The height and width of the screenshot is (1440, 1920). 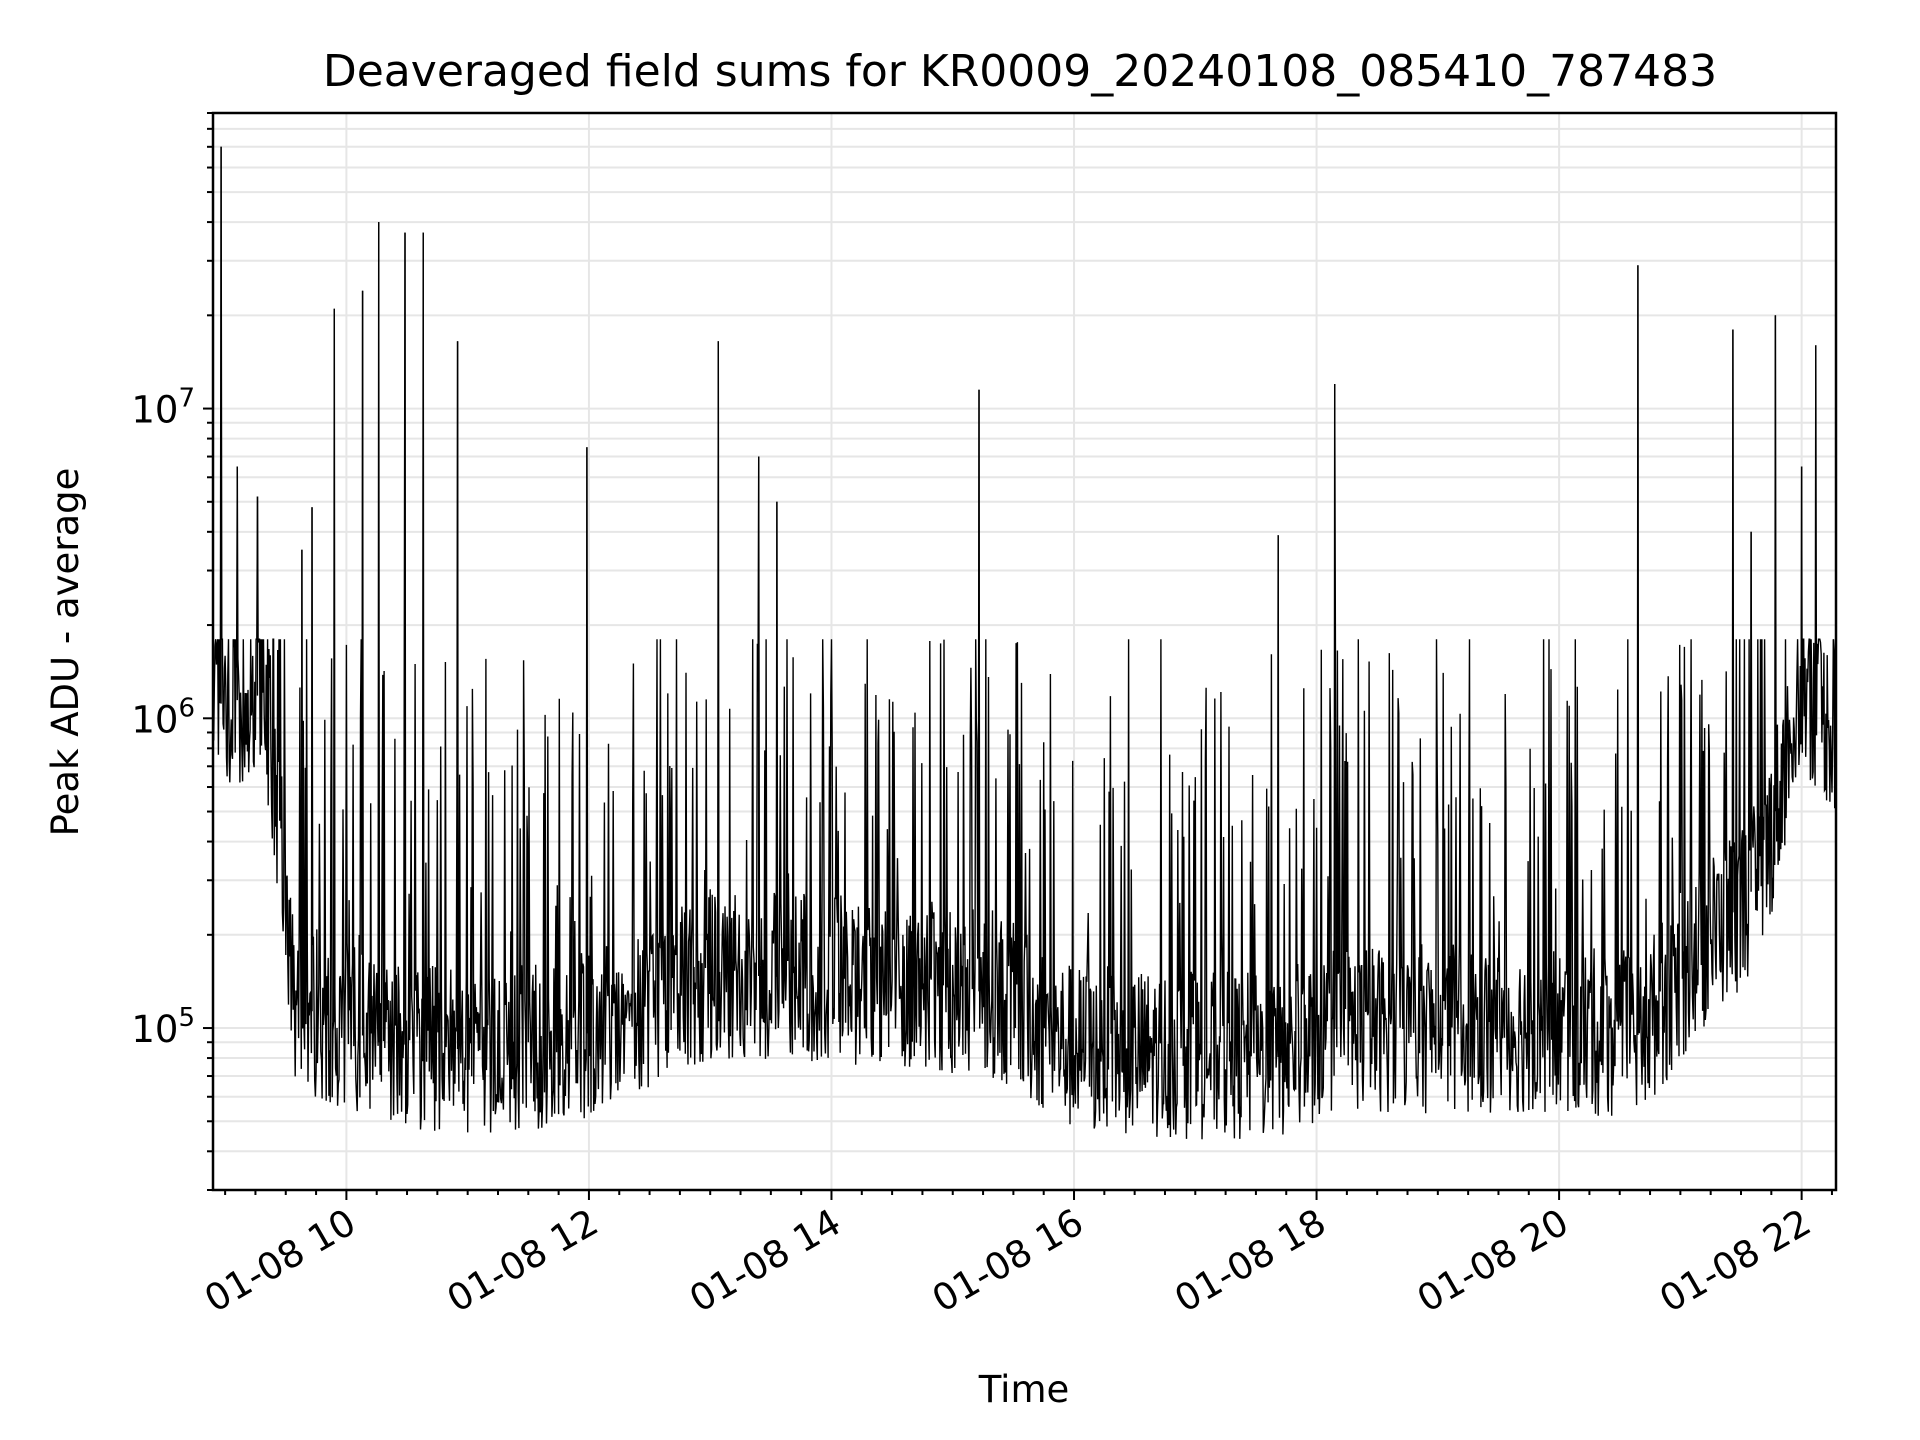 What do you see at coordinates (163, 1027) in the screenshot?
I see `y-tick-label: 105` at bounding box center [163, 1027].